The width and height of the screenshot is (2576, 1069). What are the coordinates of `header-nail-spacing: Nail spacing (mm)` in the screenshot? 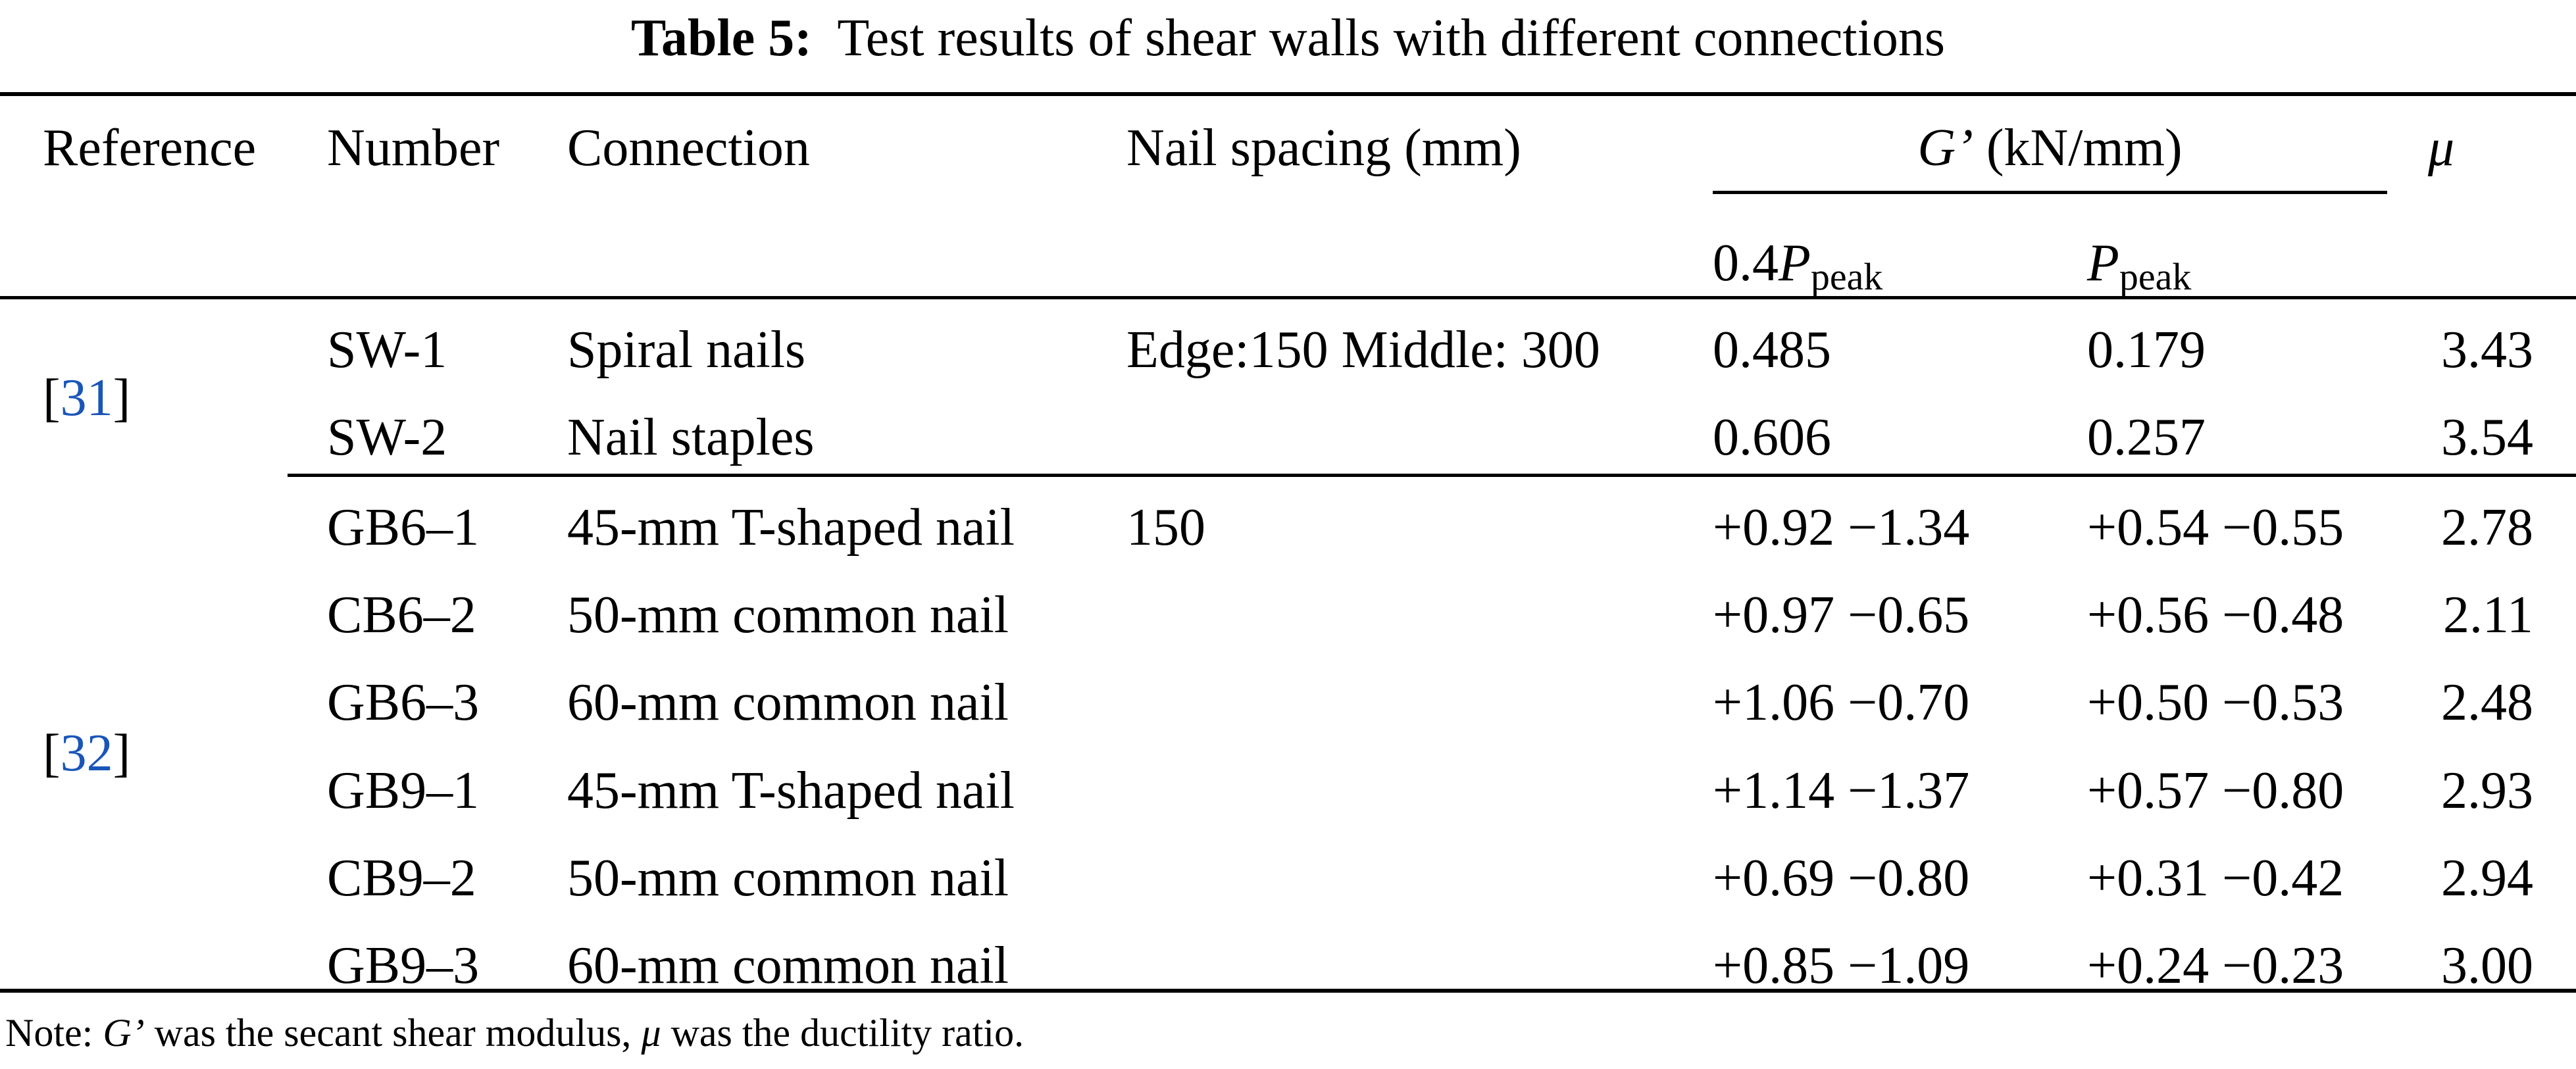 It's located at (1323, 148).